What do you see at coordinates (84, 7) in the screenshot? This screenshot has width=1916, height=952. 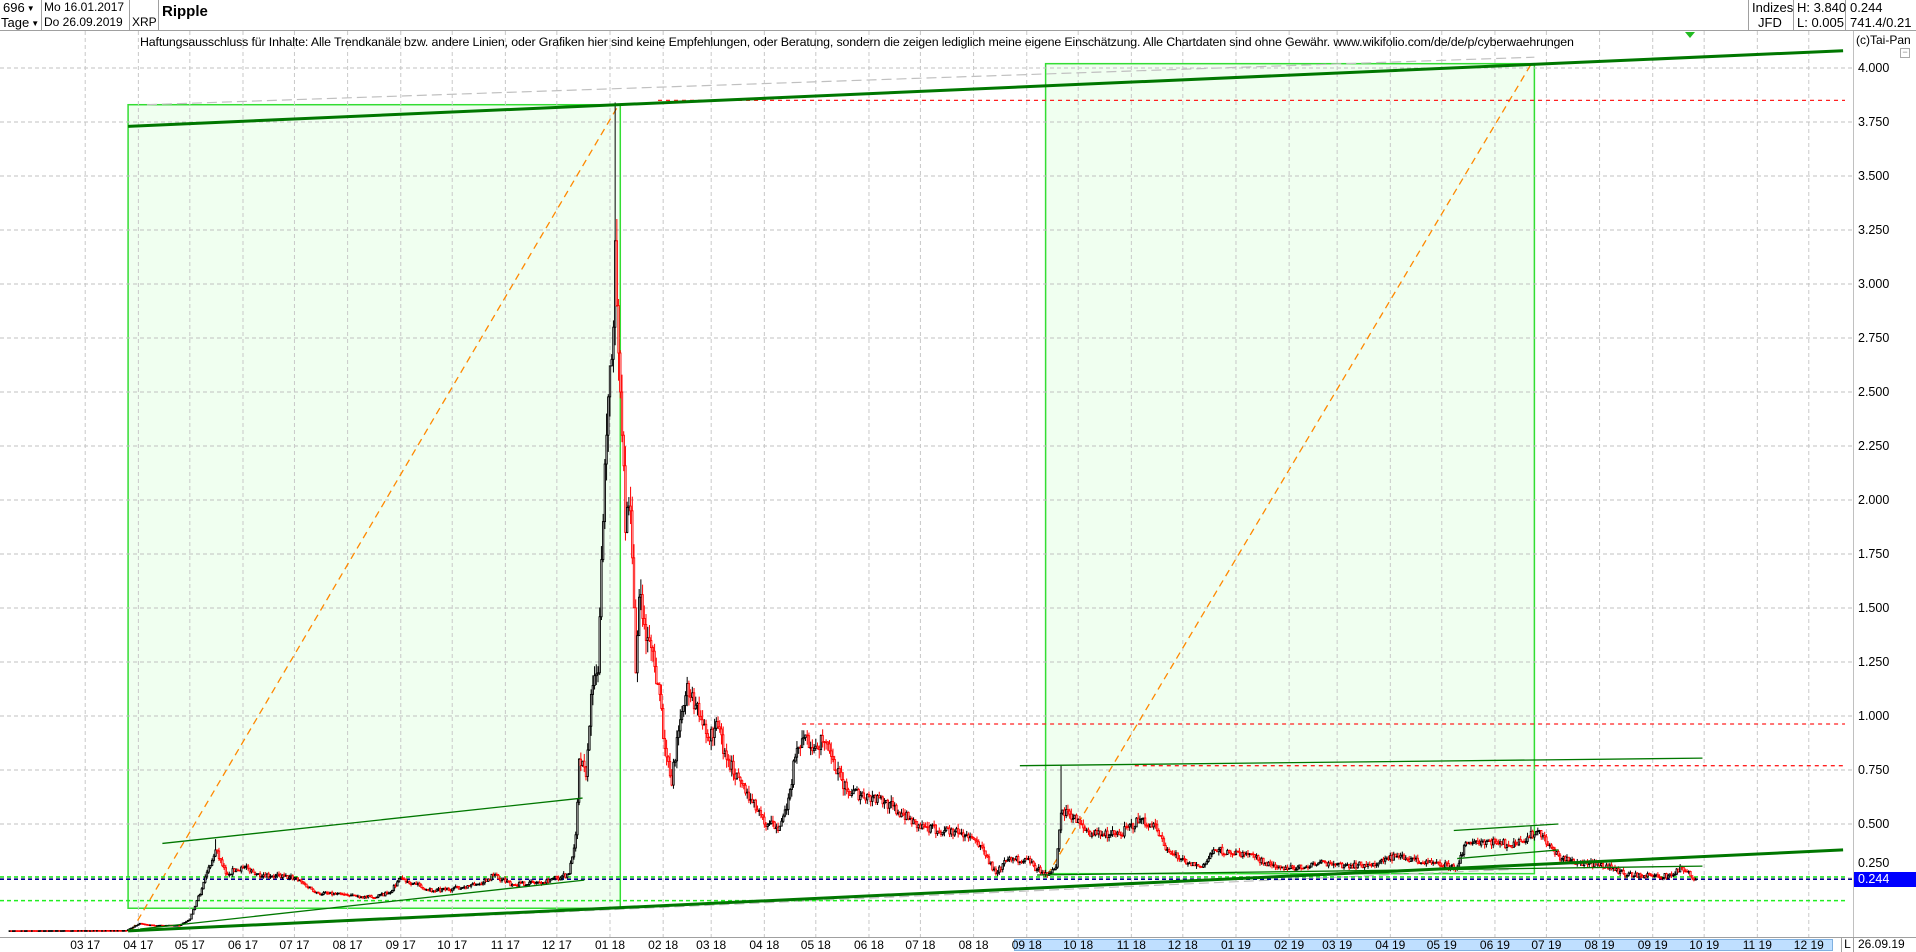 I see `date-from: Mo 16.01.2017` at bounding box center [84, 7].